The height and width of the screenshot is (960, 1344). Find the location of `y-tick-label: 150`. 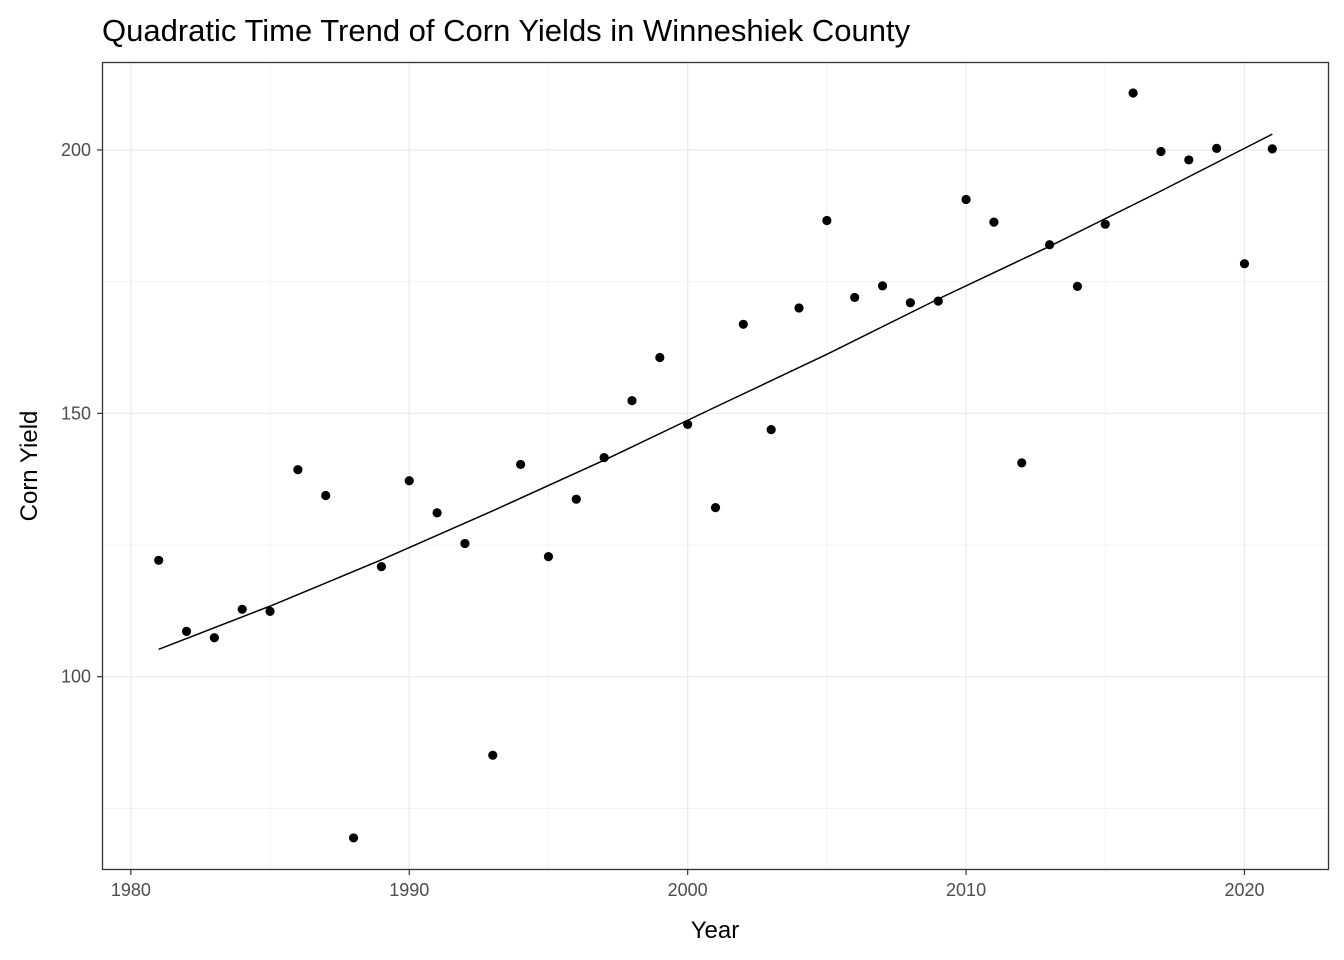

y-tick-label: 150 is located at coordinates (76, 413).